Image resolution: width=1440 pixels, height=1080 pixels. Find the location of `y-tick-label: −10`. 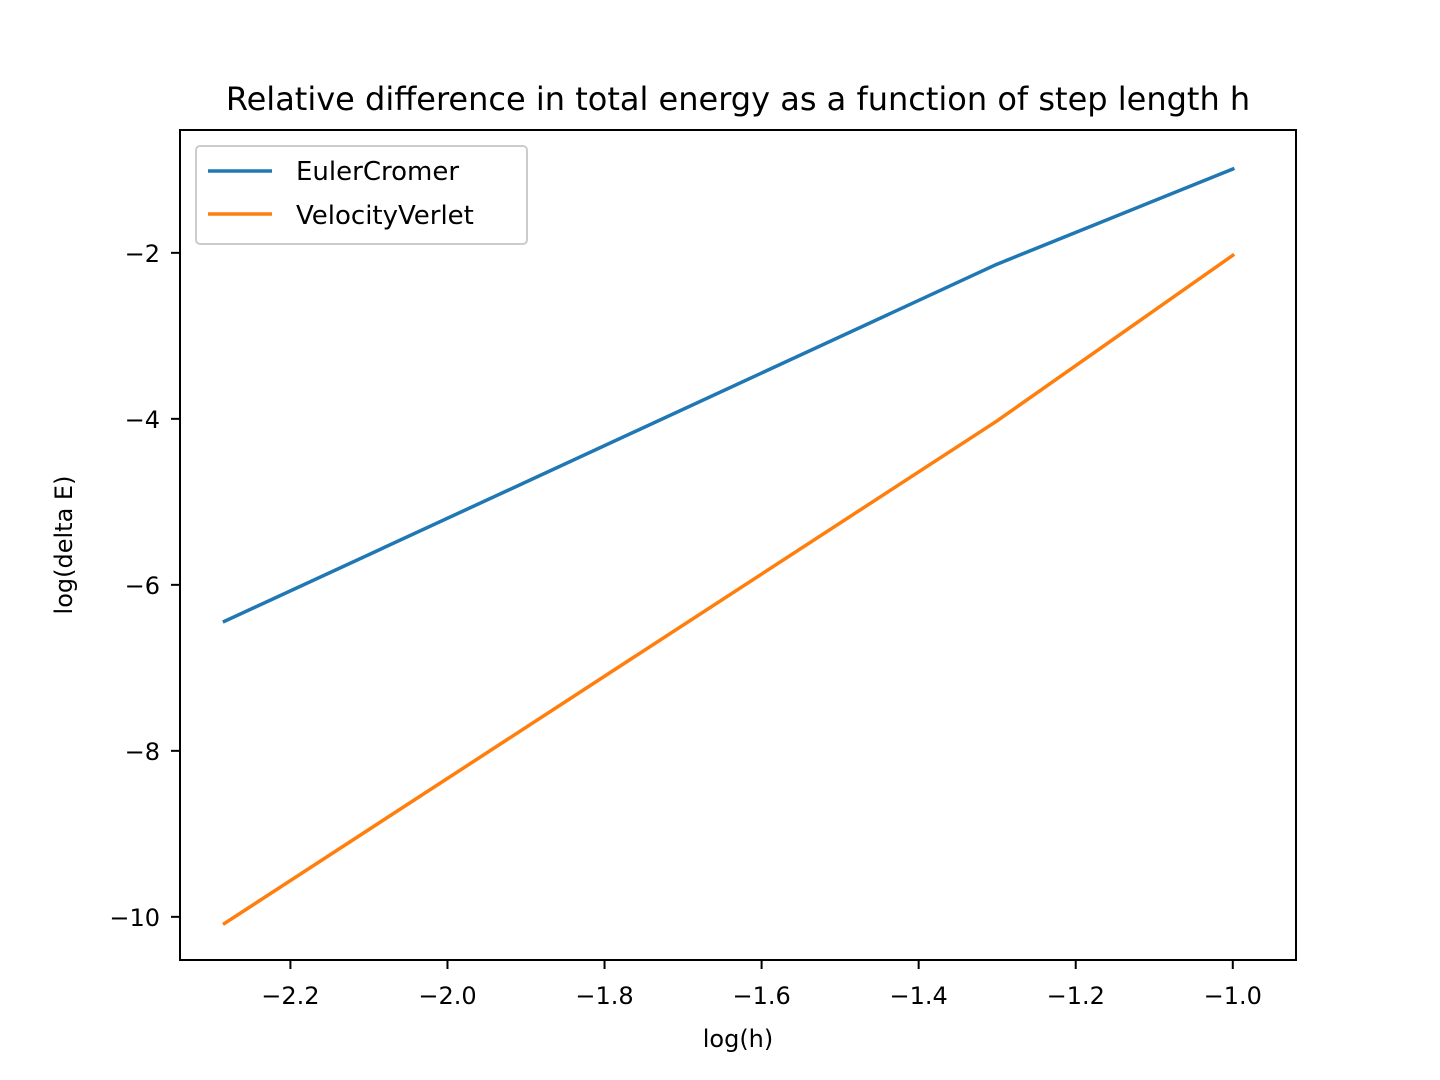

y-tick-label: −10 is located at coordinates (134, 918).